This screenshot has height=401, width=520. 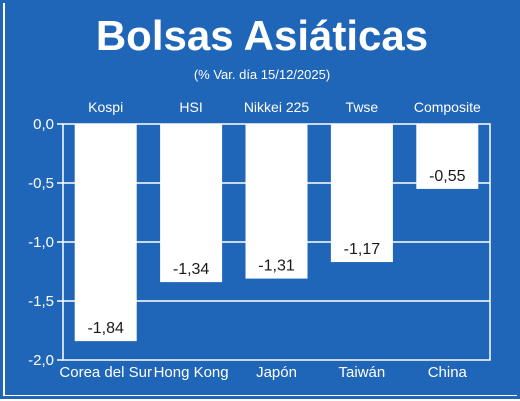 I want to click on bar-value-label: -1,17, so click(x=362, y=249).